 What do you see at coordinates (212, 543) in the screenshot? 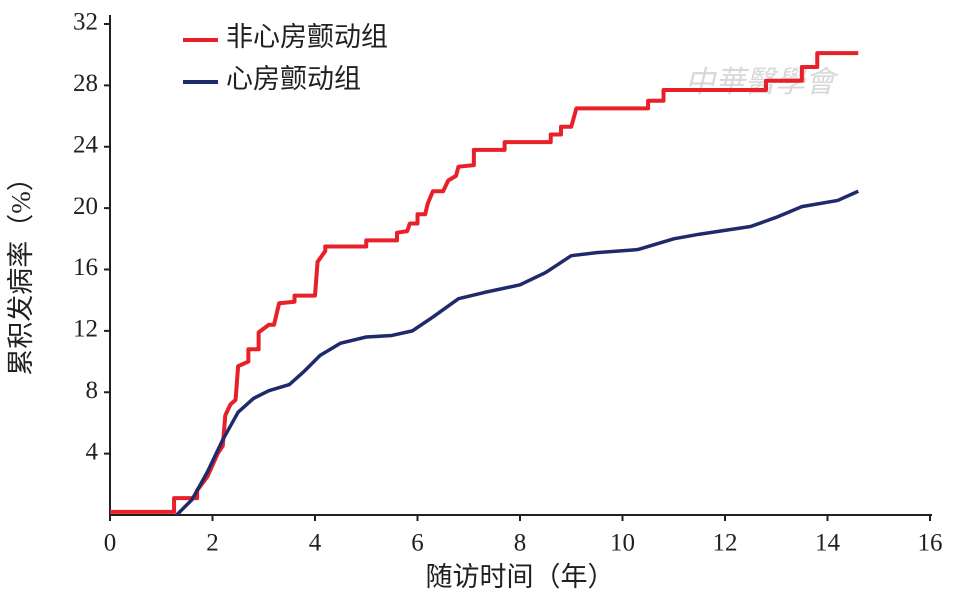
I see `x-tick-label: 2` at bounding box center [212, 543].